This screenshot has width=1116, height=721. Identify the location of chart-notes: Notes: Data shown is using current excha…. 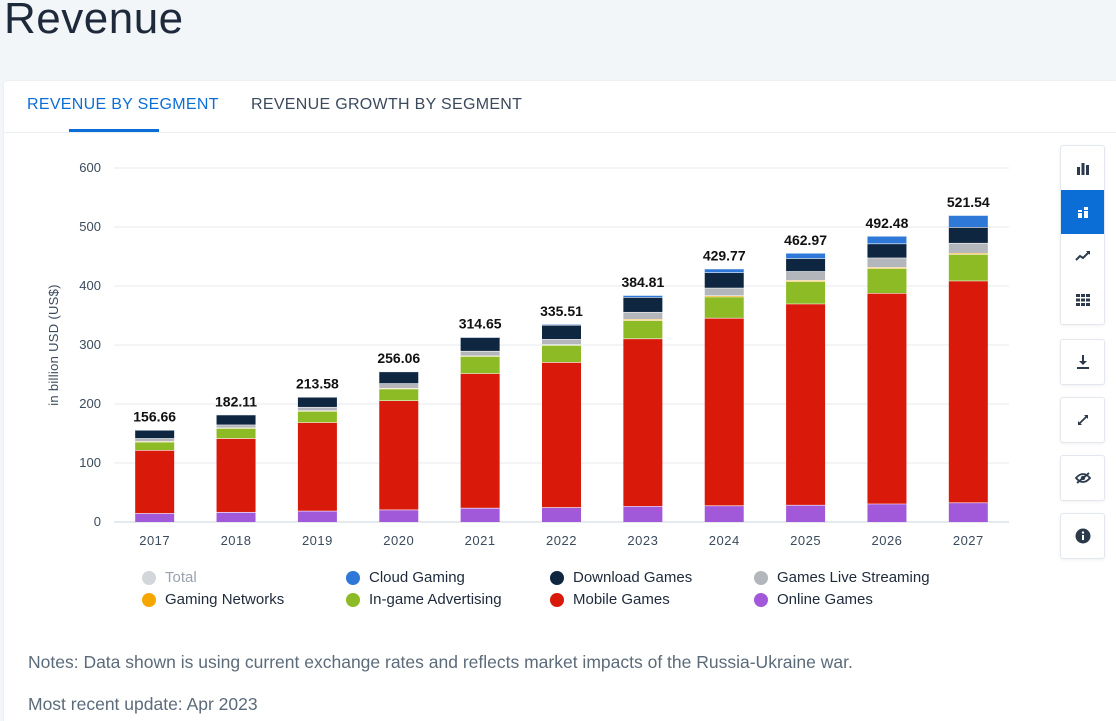
(440, 662).